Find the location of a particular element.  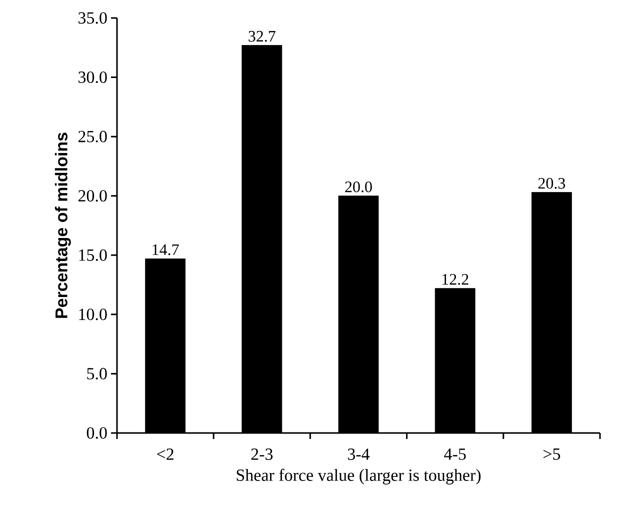

y-tick-label: 30.0 is located at coordinates (92, 78).